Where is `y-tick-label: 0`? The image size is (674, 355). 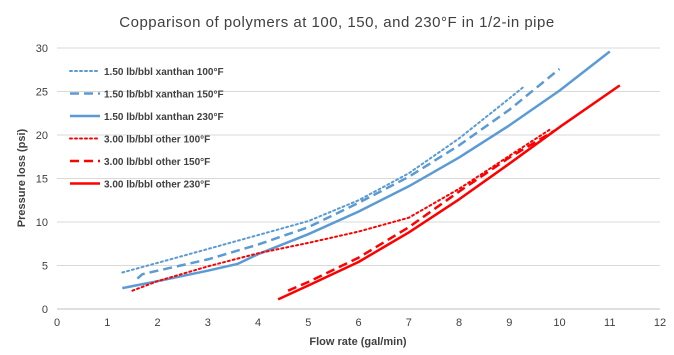 y-tick-label: 0 is located at coordinates (45, 310).